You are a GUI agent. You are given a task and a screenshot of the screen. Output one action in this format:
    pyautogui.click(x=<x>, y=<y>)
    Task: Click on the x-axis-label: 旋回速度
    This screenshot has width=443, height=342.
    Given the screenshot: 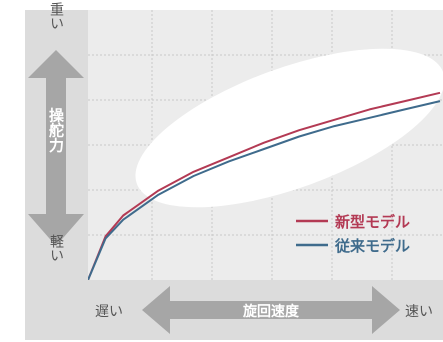 What is the action you would take?
    pyautogui.click(x=271, y=311)
    